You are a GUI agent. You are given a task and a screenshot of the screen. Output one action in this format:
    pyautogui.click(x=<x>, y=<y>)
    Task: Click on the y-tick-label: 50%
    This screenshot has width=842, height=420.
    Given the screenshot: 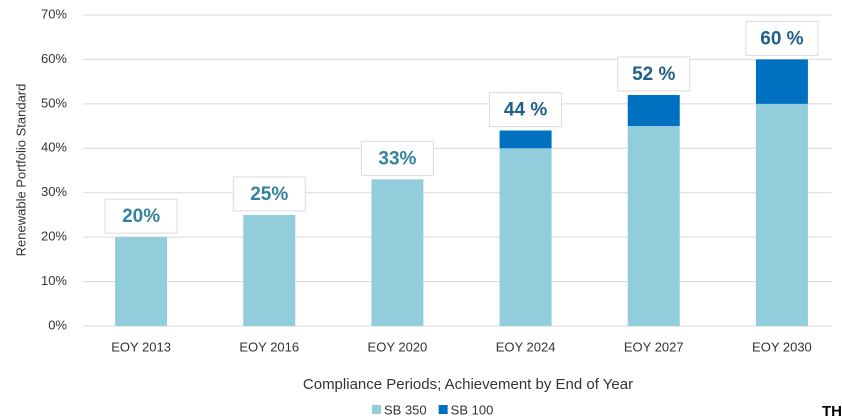 What is the action you would take?
    pyautogui.click(x=54, y=102)
    